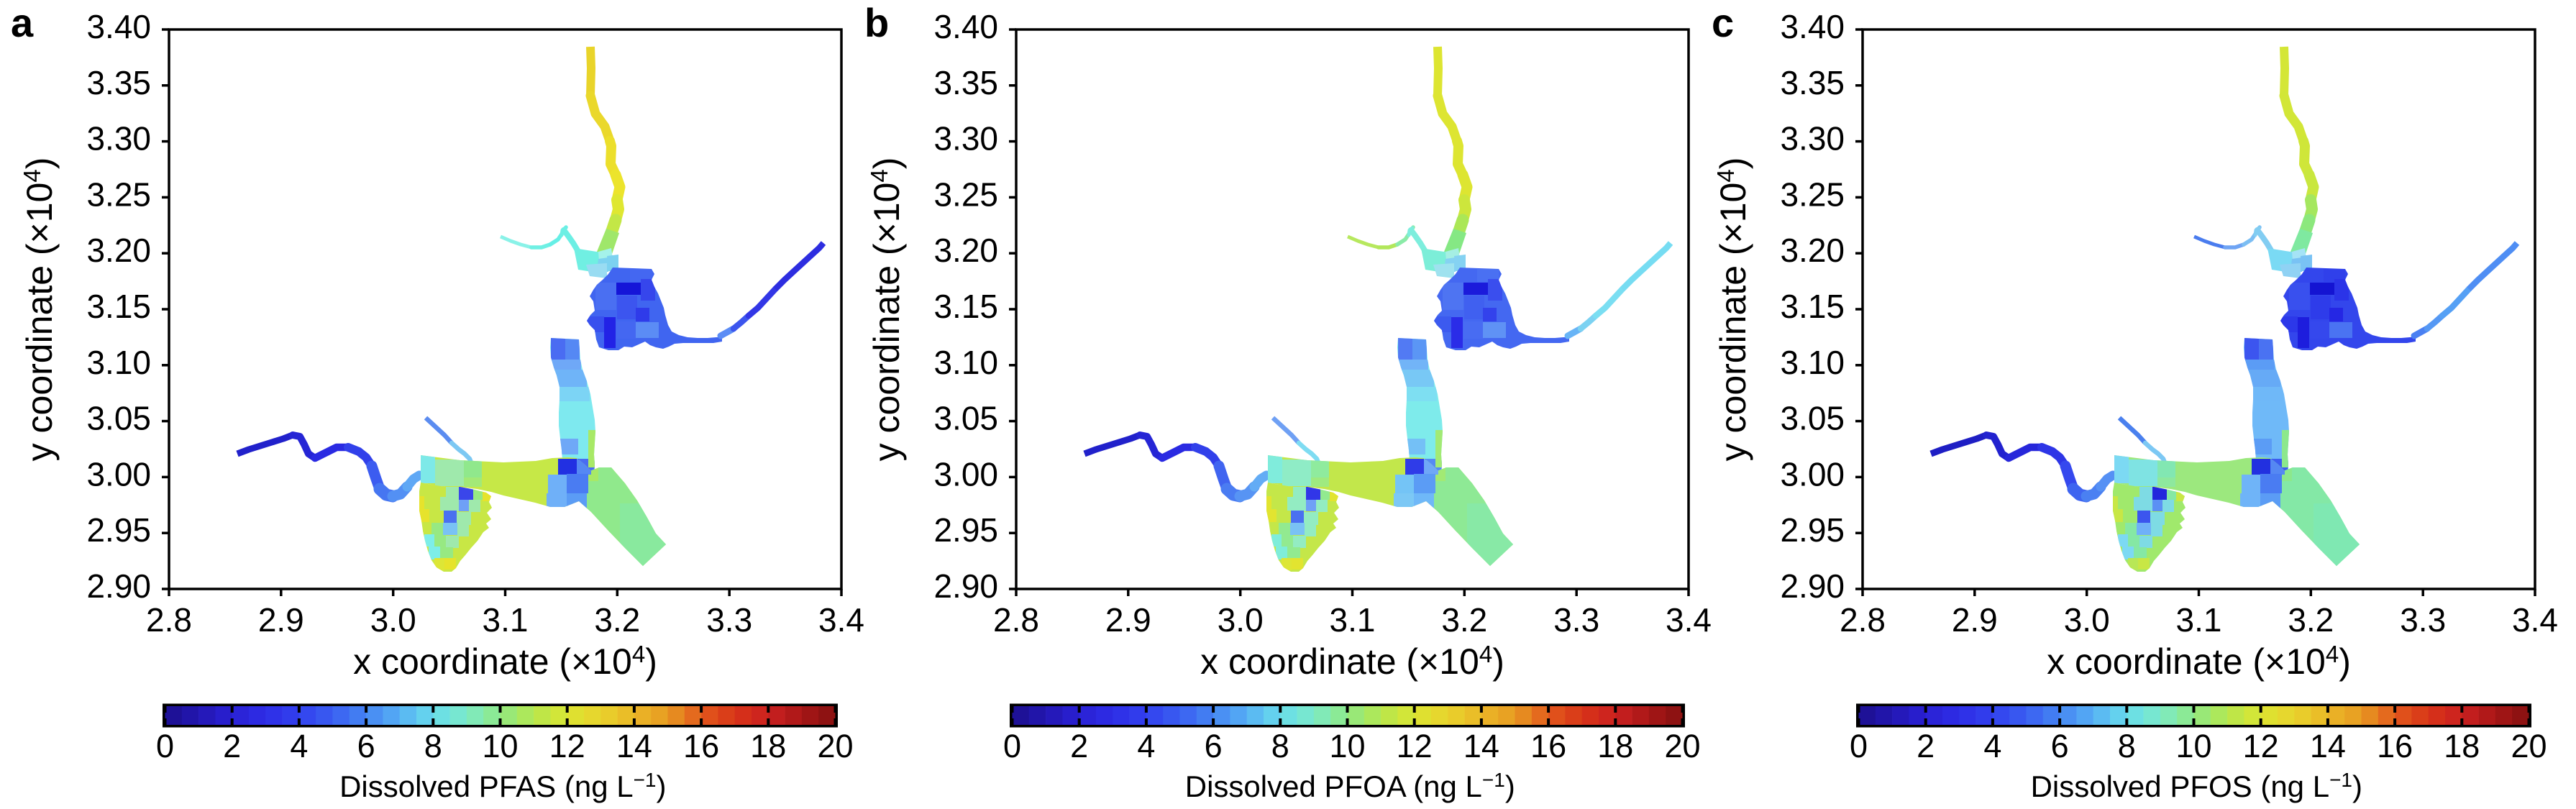  I want to click on svg-text: Dissolved PFAS (ng L−1), so click(502, 786).